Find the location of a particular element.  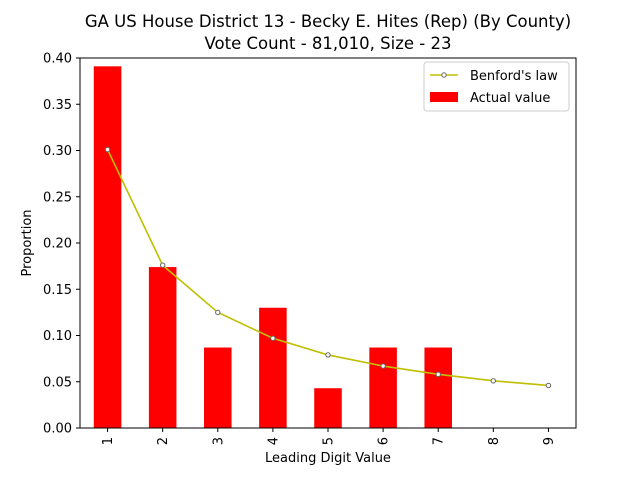

y-tick-label: 0.35 is located at coordinates (57, 105).